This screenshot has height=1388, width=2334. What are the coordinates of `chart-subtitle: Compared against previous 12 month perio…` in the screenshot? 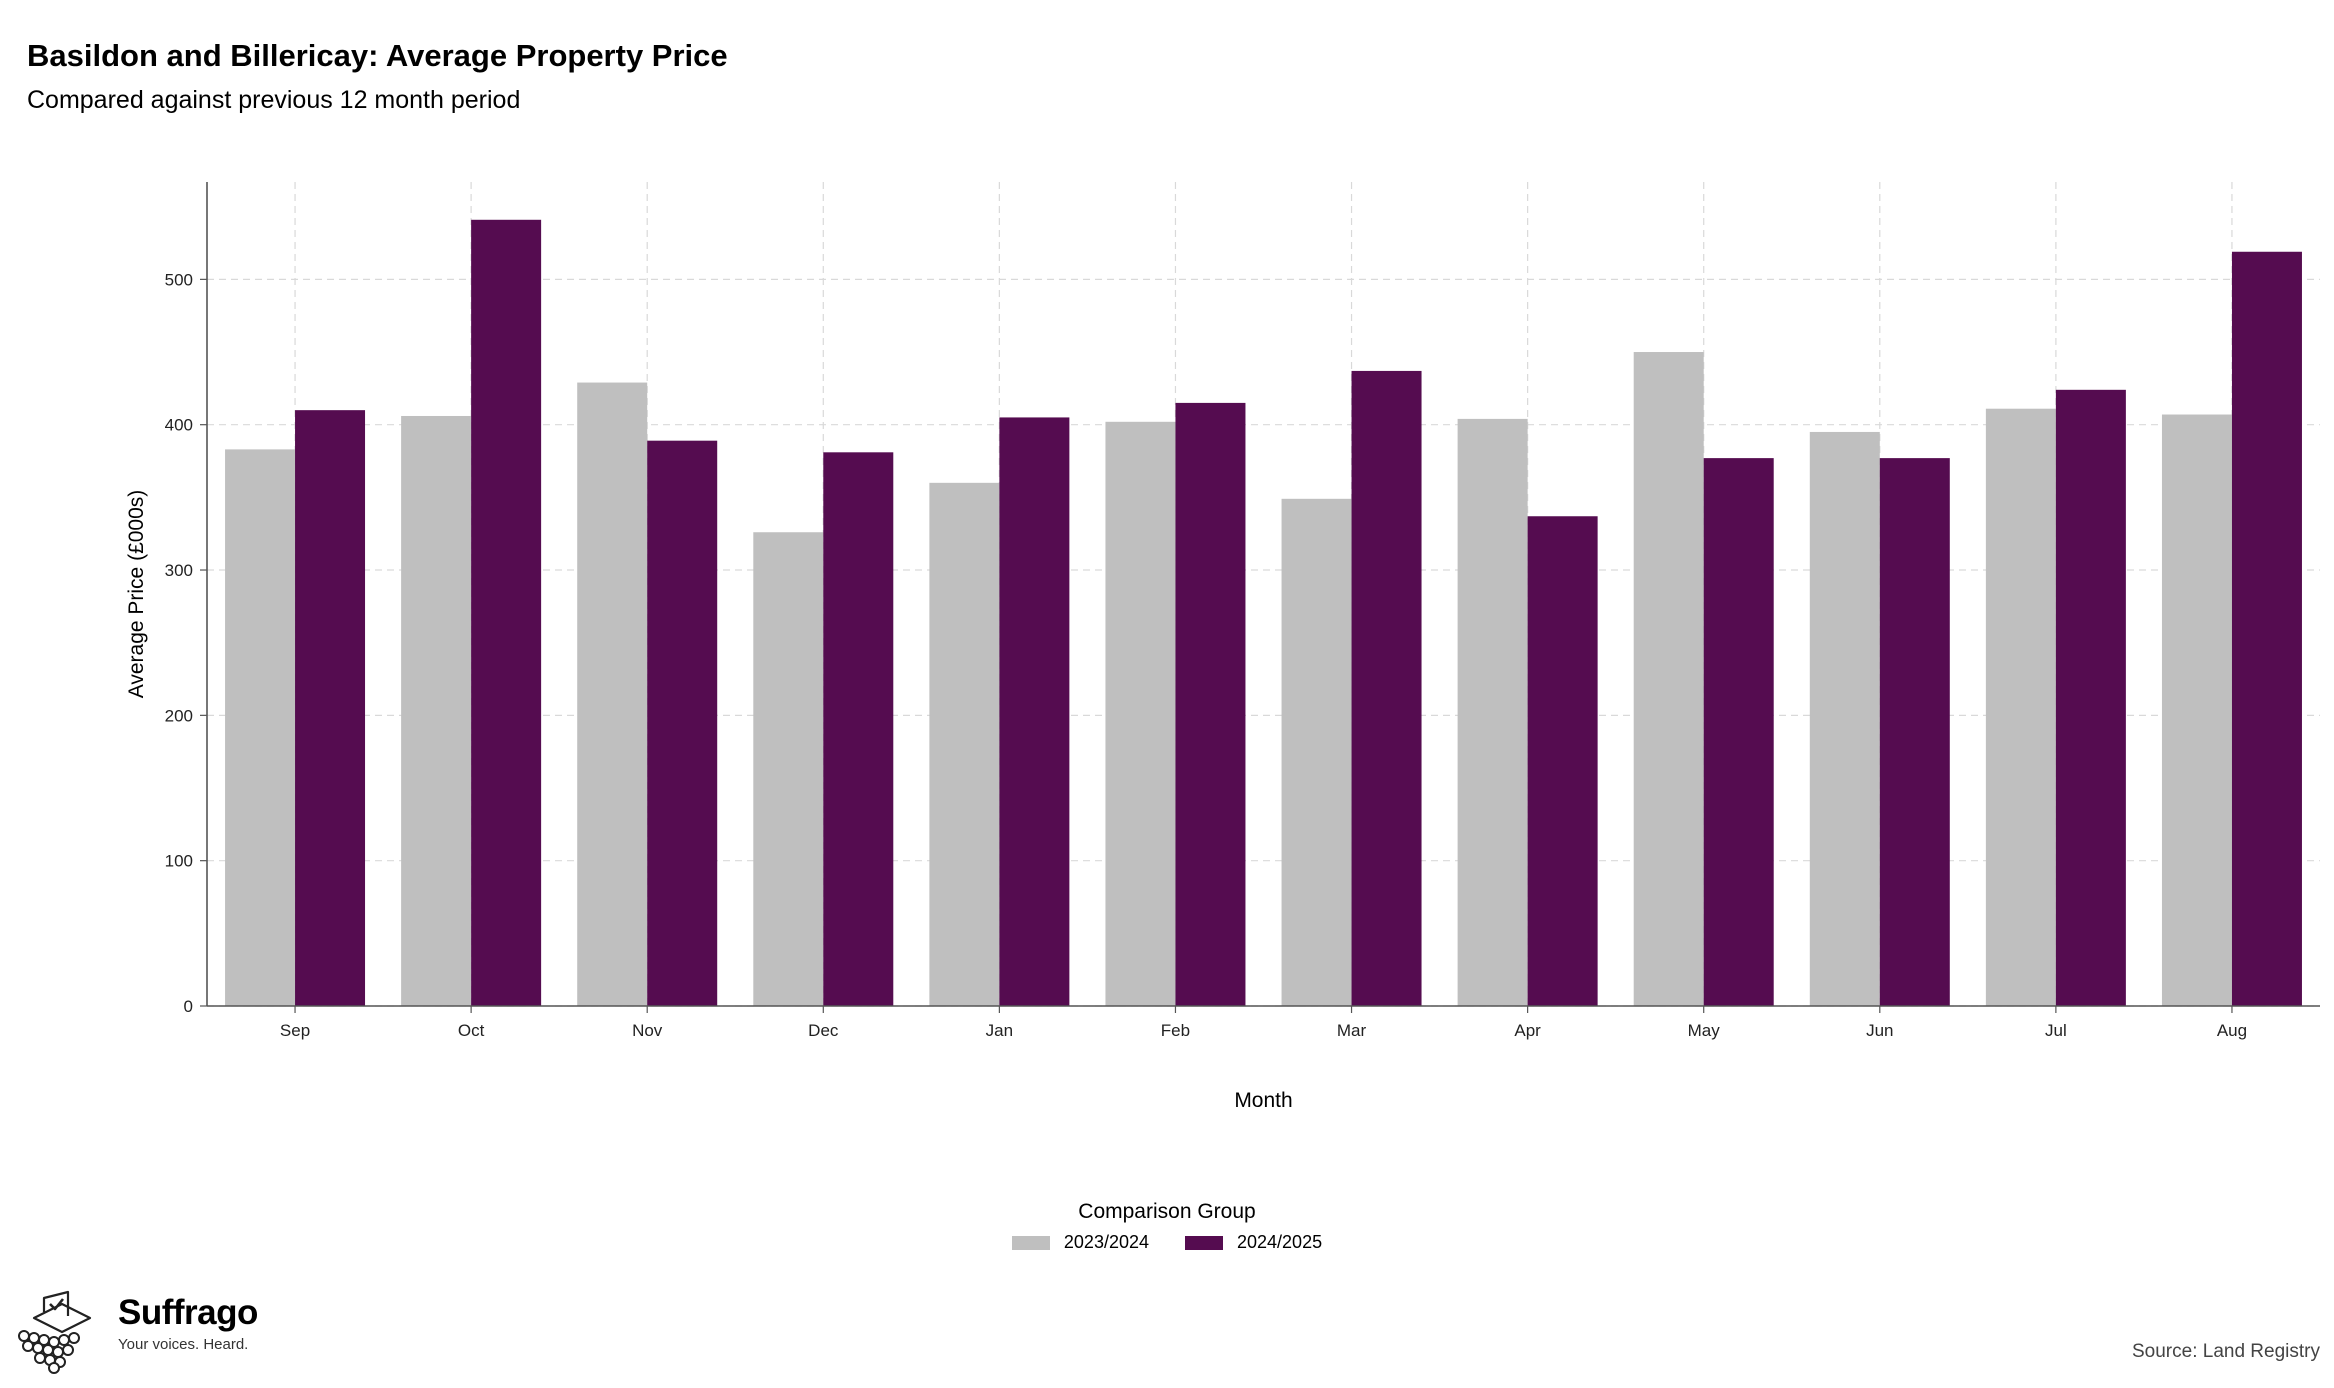 It's located at (274, 100).